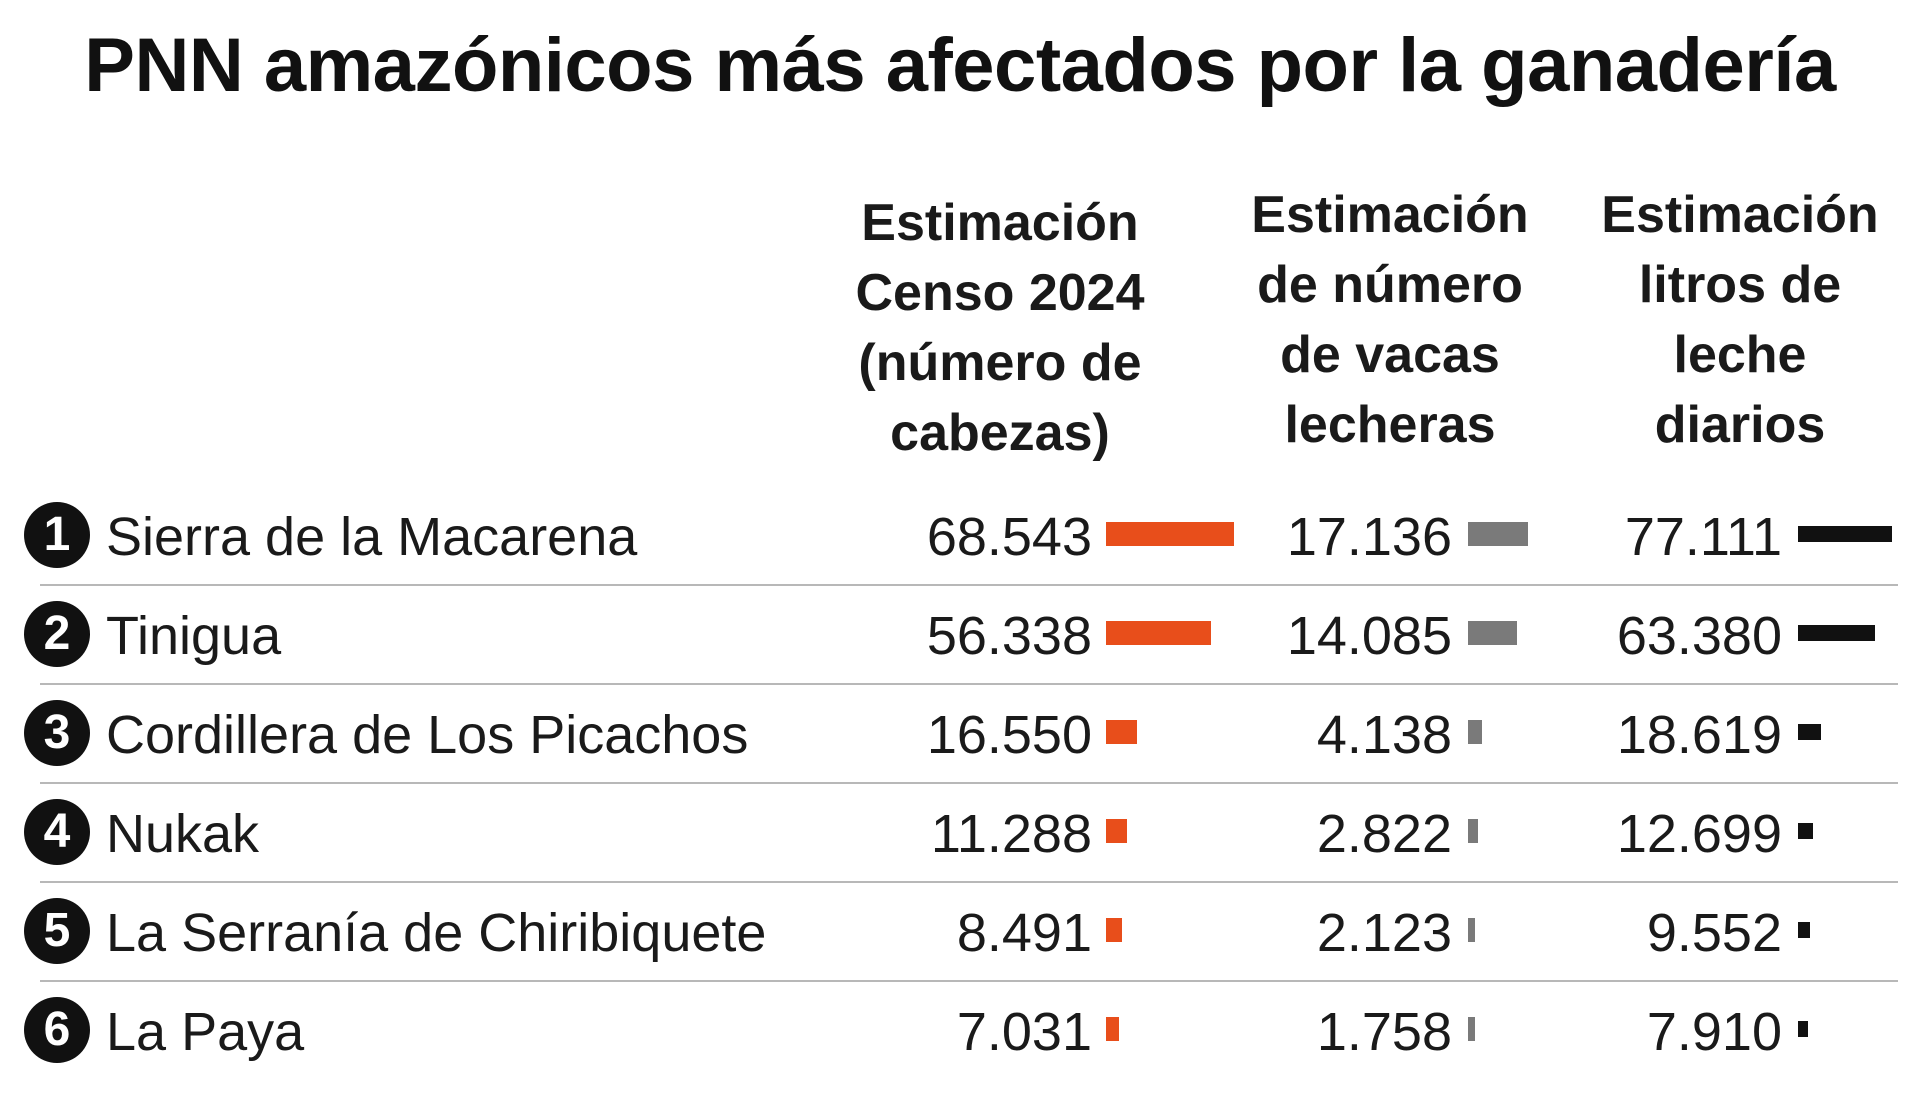 This screenshot has height=1093, width=1920. I want to click on rank-badge: 3, so click(57, 733).